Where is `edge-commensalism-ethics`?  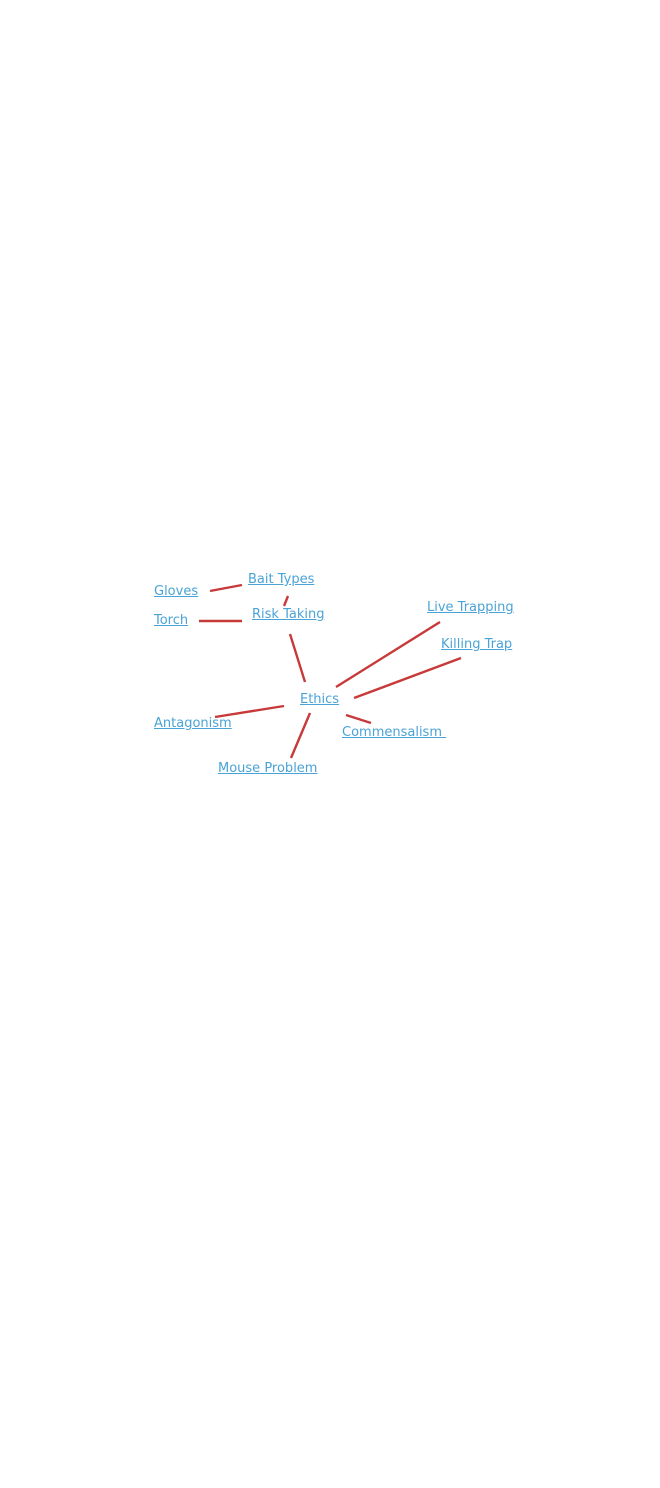 edge-commensalism-ethics is located at coordinates (358, 719).